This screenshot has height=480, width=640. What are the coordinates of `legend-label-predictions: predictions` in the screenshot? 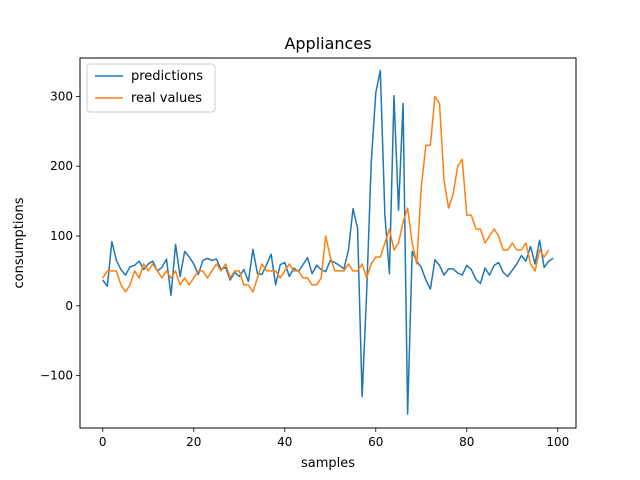 It's located at (167, 76).